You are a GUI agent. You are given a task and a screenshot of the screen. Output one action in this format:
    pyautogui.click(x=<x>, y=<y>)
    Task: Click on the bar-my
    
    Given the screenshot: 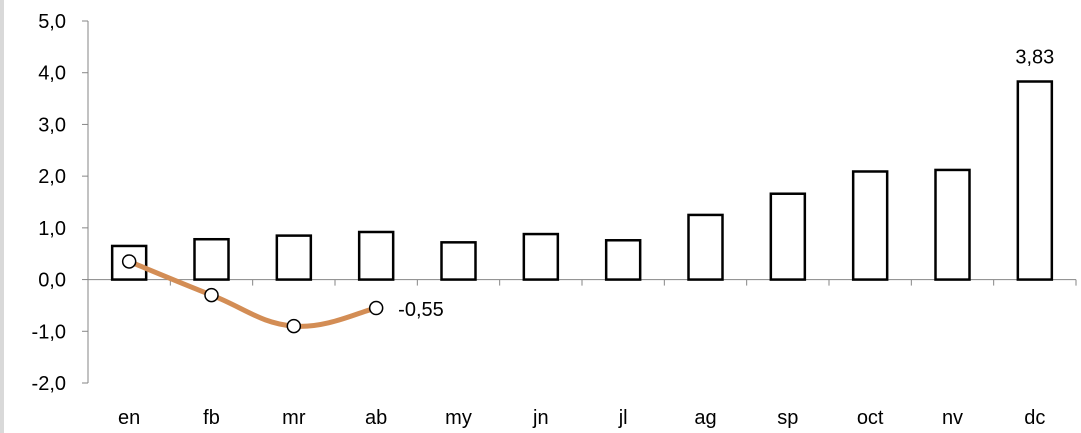 What is the action you would take?
    pyautogui.click(x=458, y=261)
    